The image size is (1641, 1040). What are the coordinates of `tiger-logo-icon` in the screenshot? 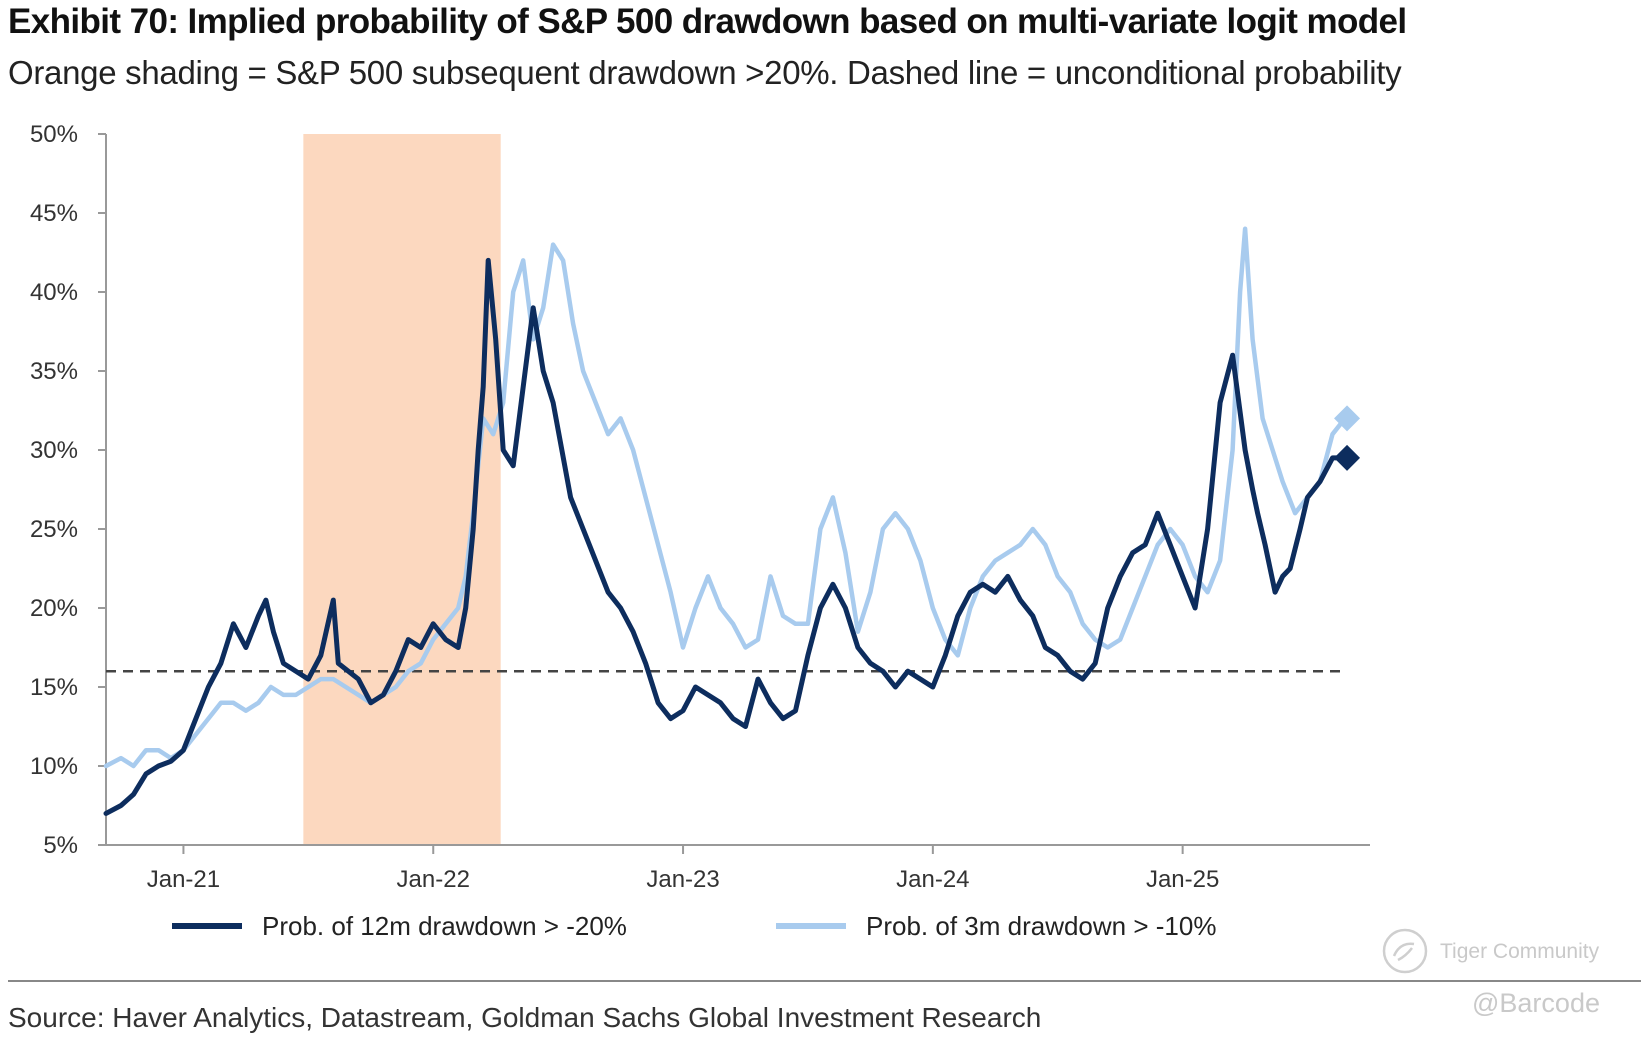 It's located at (1405, 951).